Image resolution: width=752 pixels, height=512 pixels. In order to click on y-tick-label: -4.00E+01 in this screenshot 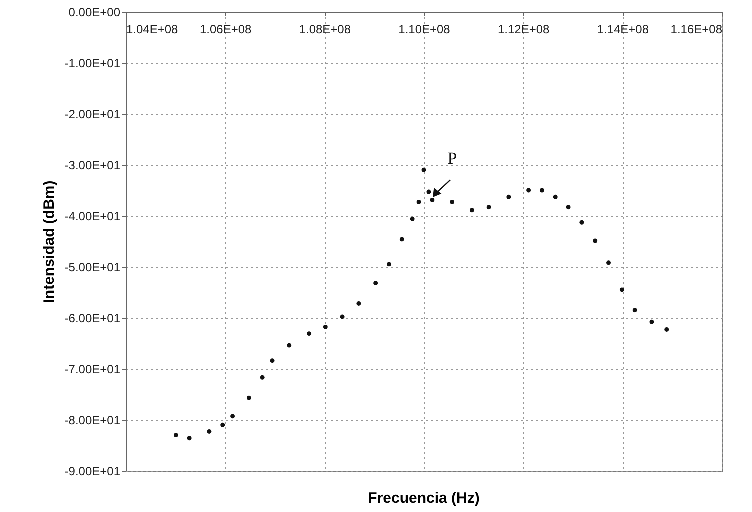, I will do `click(92, 217)`.